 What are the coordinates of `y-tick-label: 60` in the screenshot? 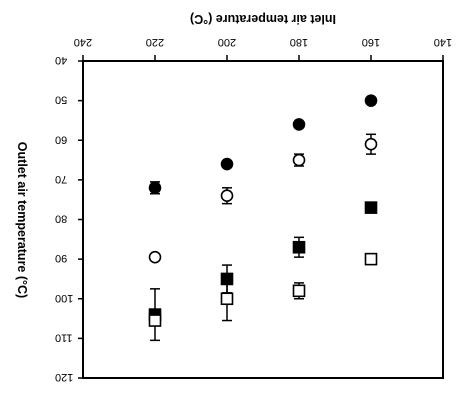 It's located at (61, 139).